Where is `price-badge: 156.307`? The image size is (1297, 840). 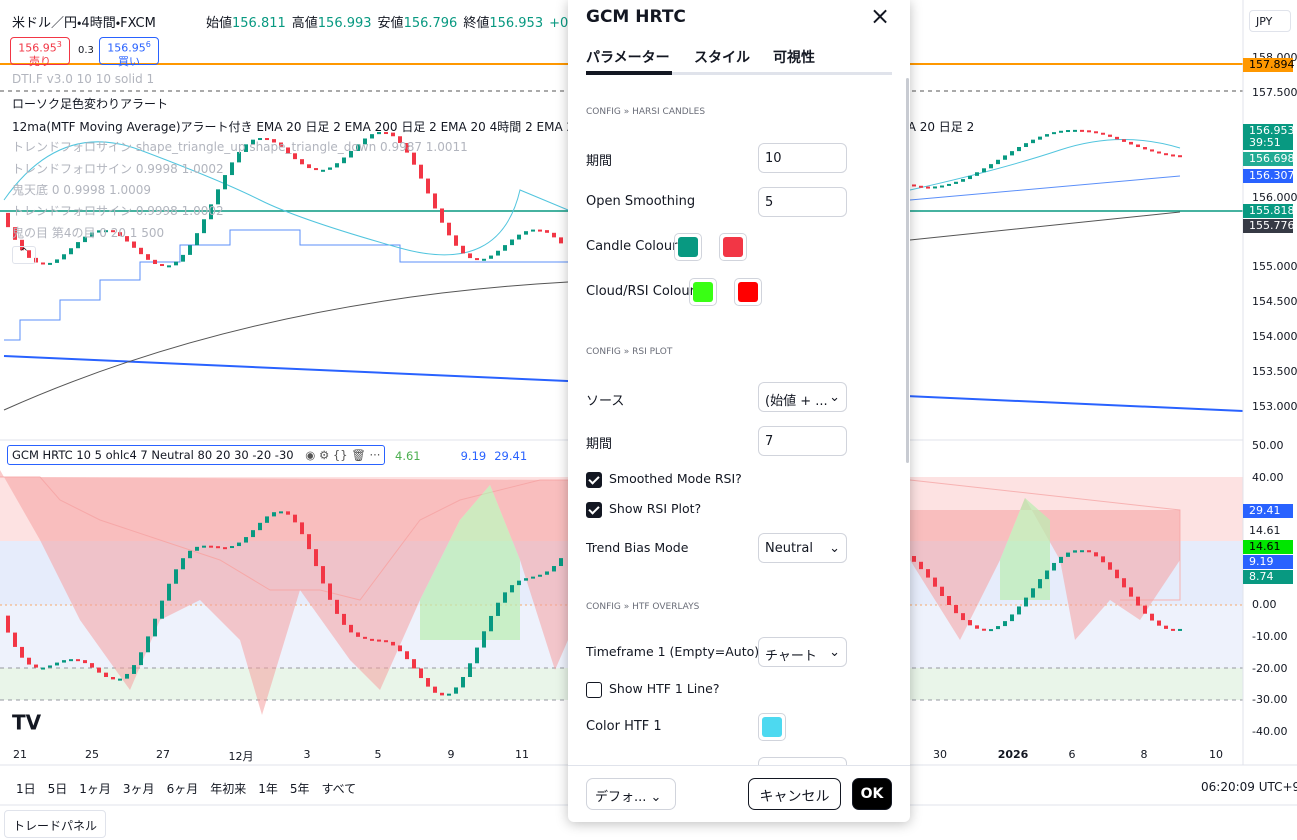
price-badge: 156.307 is located at coordinates (1269, 176).